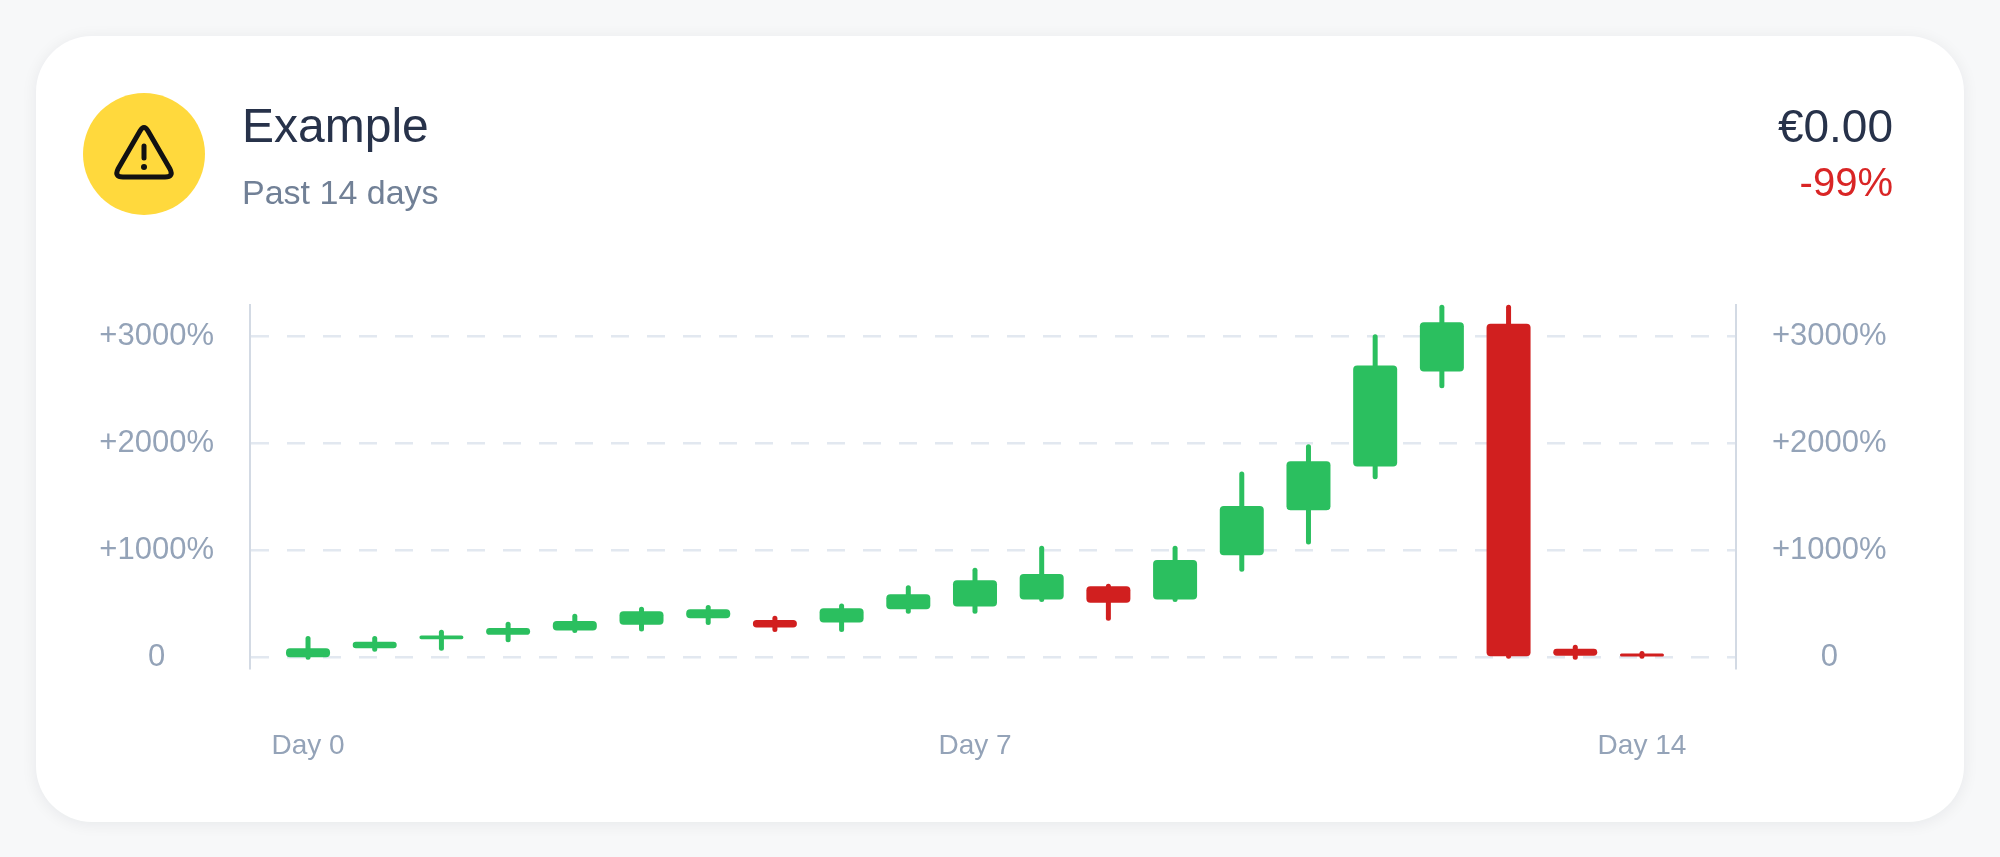  Describe the element at coordinates (157, 655) in the screenshot. I see `y-tick-label: 0` at that location.